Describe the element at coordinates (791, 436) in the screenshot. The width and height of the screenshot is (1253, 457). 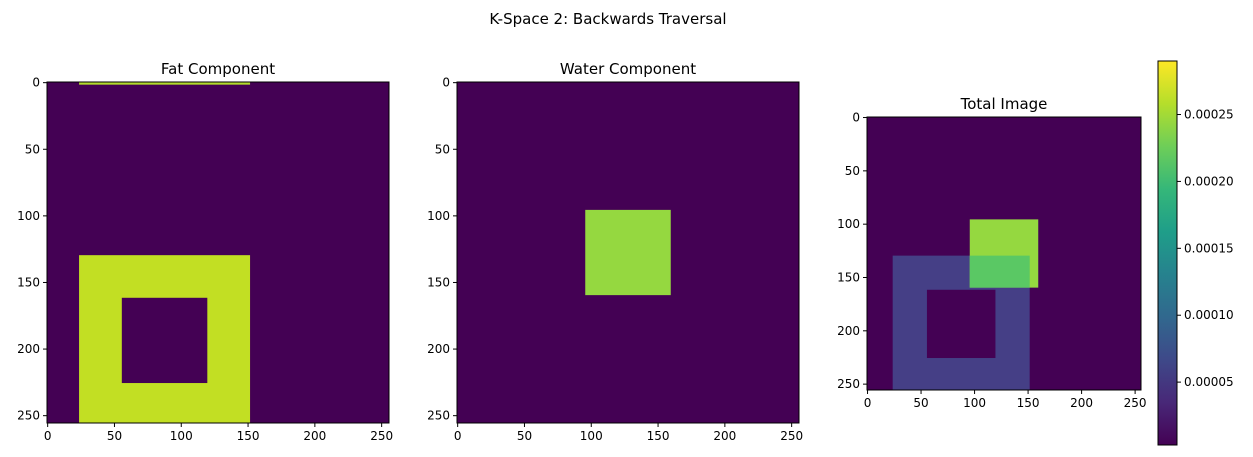
I see `water-xtick-label: 250` at that location.